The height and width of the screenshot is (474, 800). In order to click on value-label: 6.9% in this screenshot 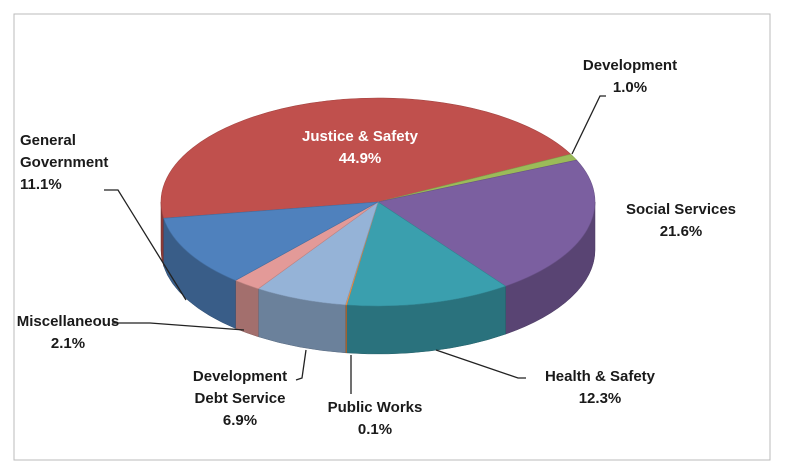, I will do `click(240, 420)`.